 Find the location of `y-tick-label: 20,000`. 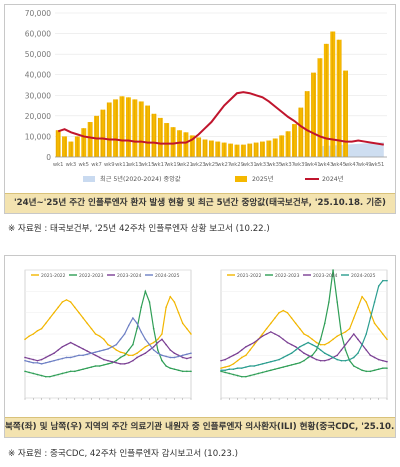

y-tick-label: 20,000 is located at coordinates (38, 116).